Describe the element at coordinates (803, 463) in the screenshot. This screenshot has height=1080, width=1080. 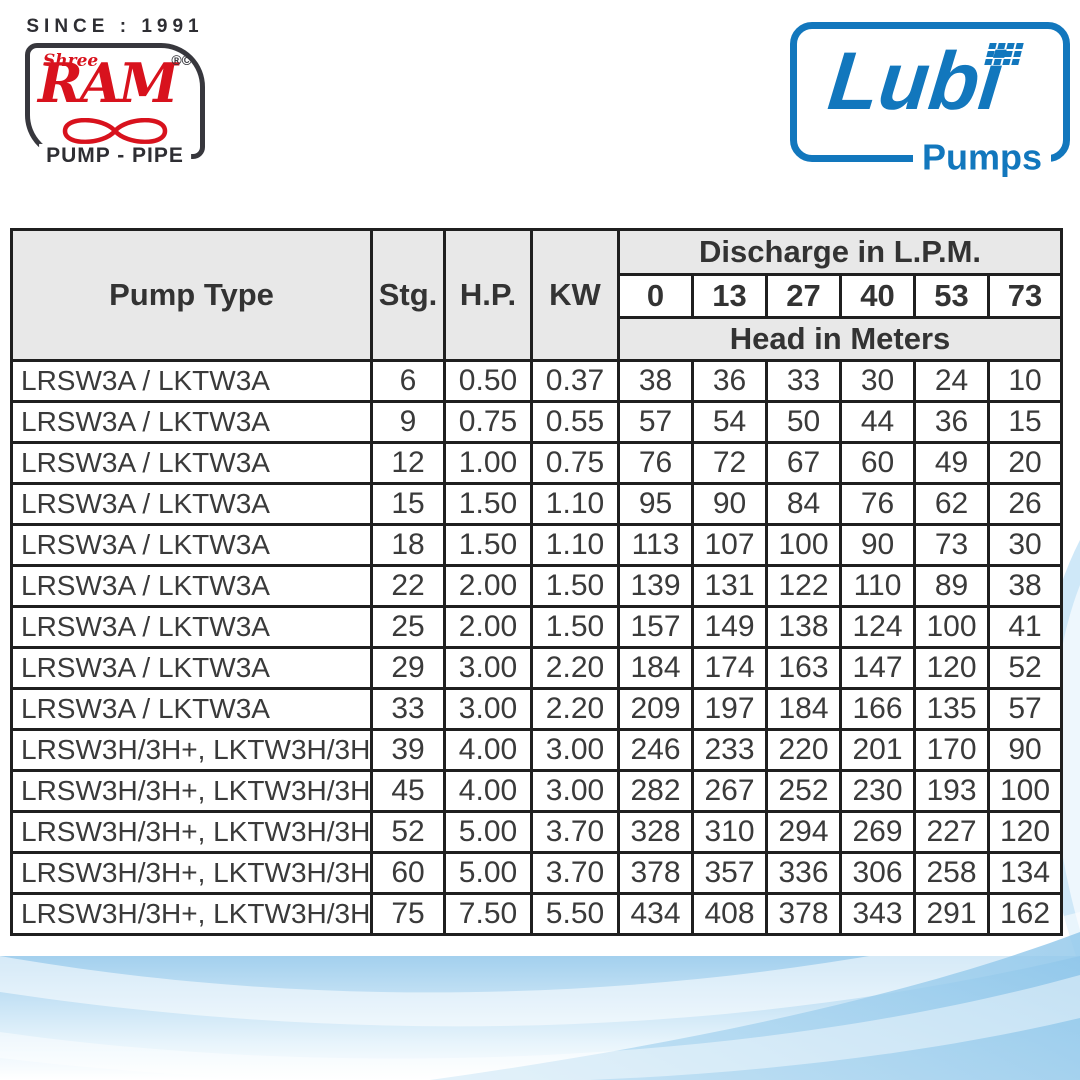
I see `head-cell: 67` at that location.